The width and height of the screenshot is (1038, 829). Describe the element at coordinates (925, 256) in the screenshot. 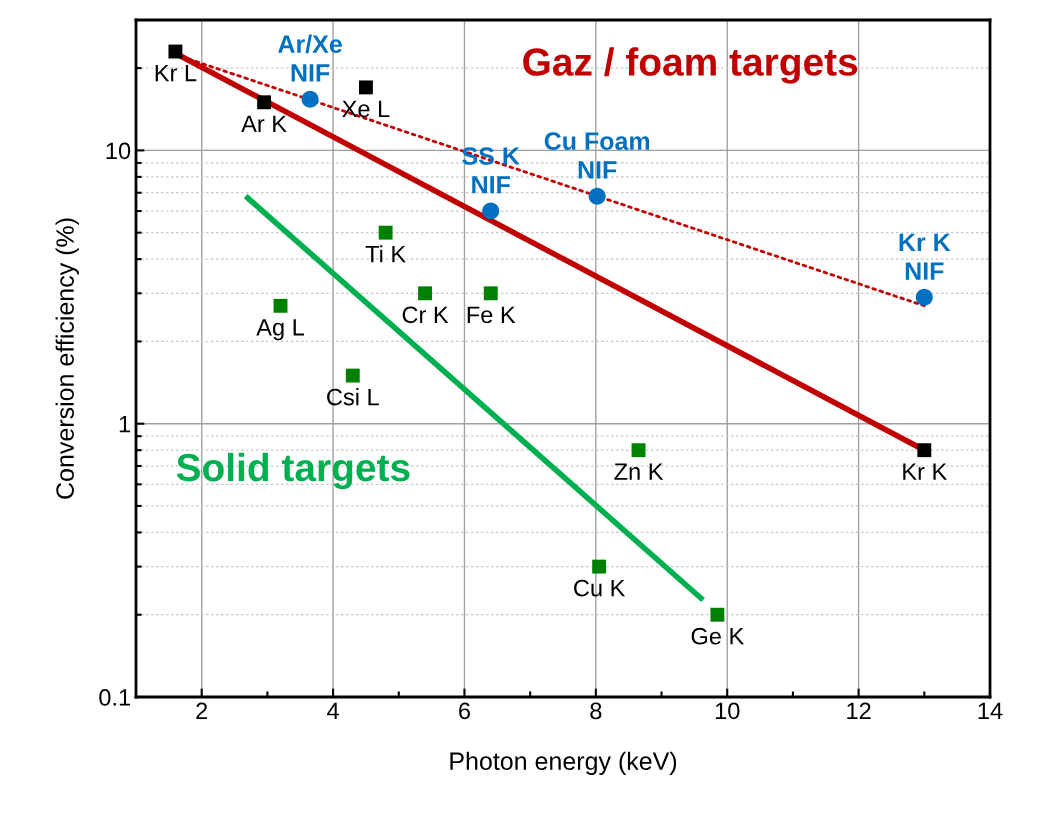

I see `annotation: Kr K NIF` at that location.